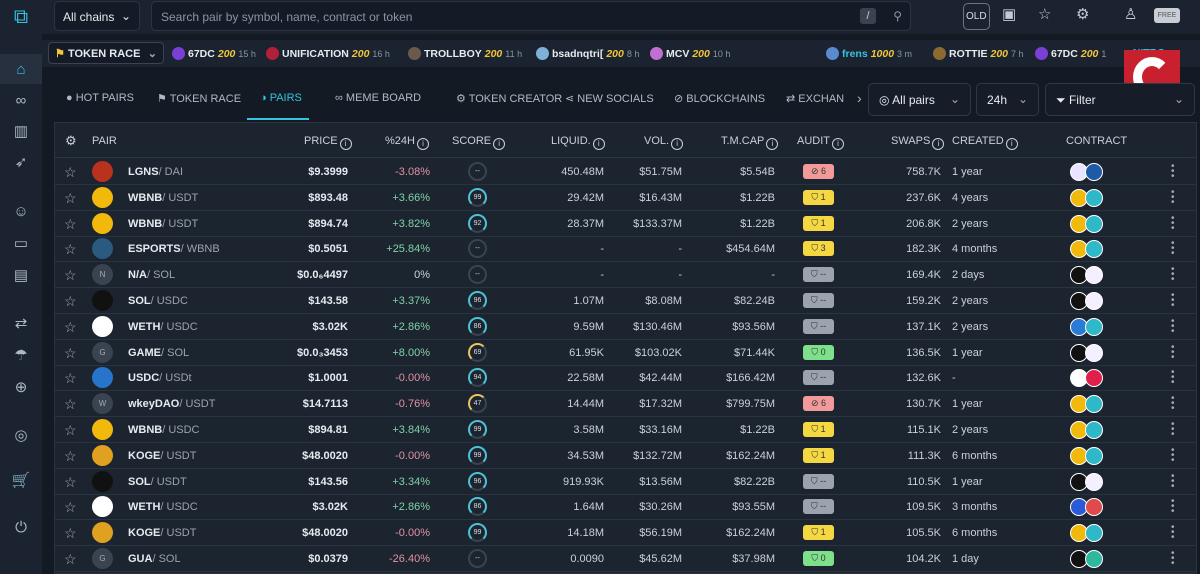 This screenshot has width=1200, height=574. Describe the element at coordinates (918, 142) in the screenshot. I see `col-swaps: SWAPS i` at that location.